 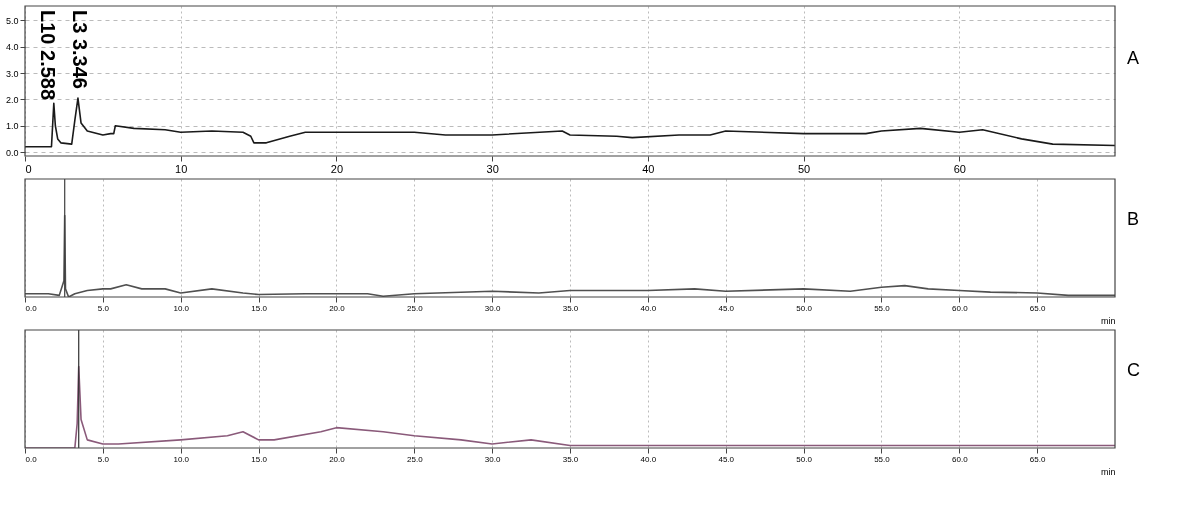 What do you see at coordinates (804, 168) in the screenshot?
I see `x-tick-label: 50` at bounding box center [804, 168].